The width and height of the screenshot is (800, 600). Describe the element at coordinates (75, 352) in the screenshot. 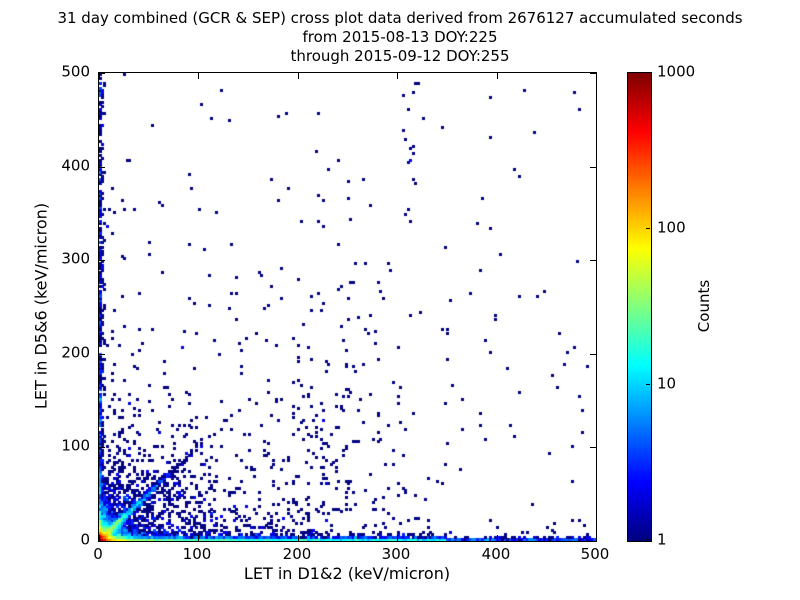

I see `y-tick-label: 200` at that location.